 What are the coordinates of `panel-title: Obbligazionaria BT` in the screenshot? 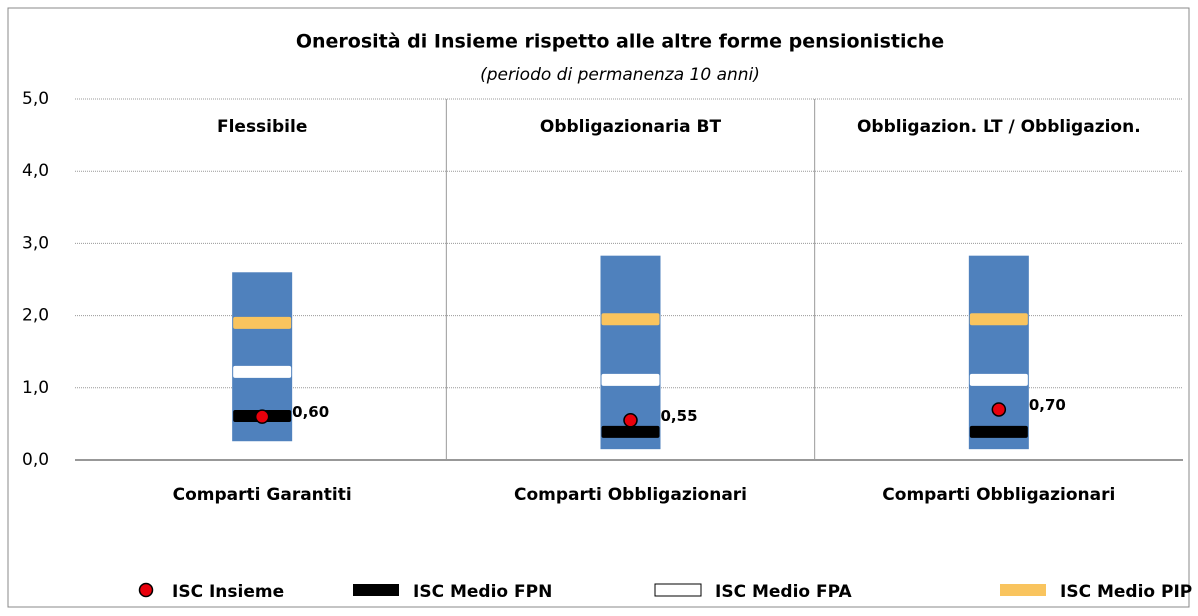 It's located at (631, 127).